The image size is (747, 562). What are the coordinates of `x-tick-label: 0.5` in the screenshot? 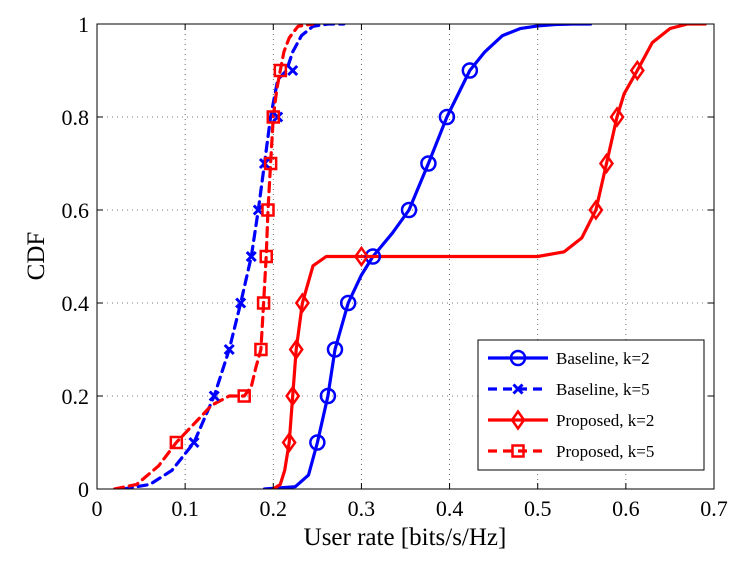 It's located at (538, 508).